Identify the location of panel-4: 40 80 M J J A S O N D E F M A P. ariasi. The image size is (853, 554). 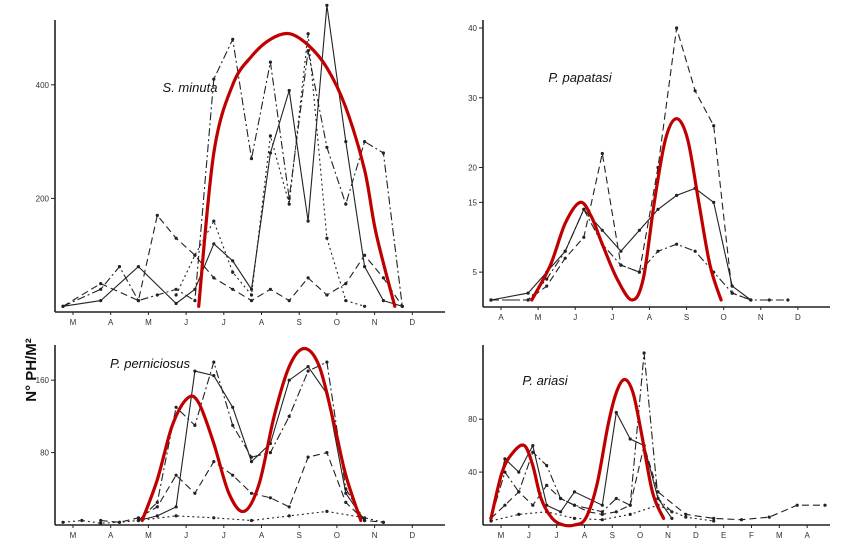
(649, 442).